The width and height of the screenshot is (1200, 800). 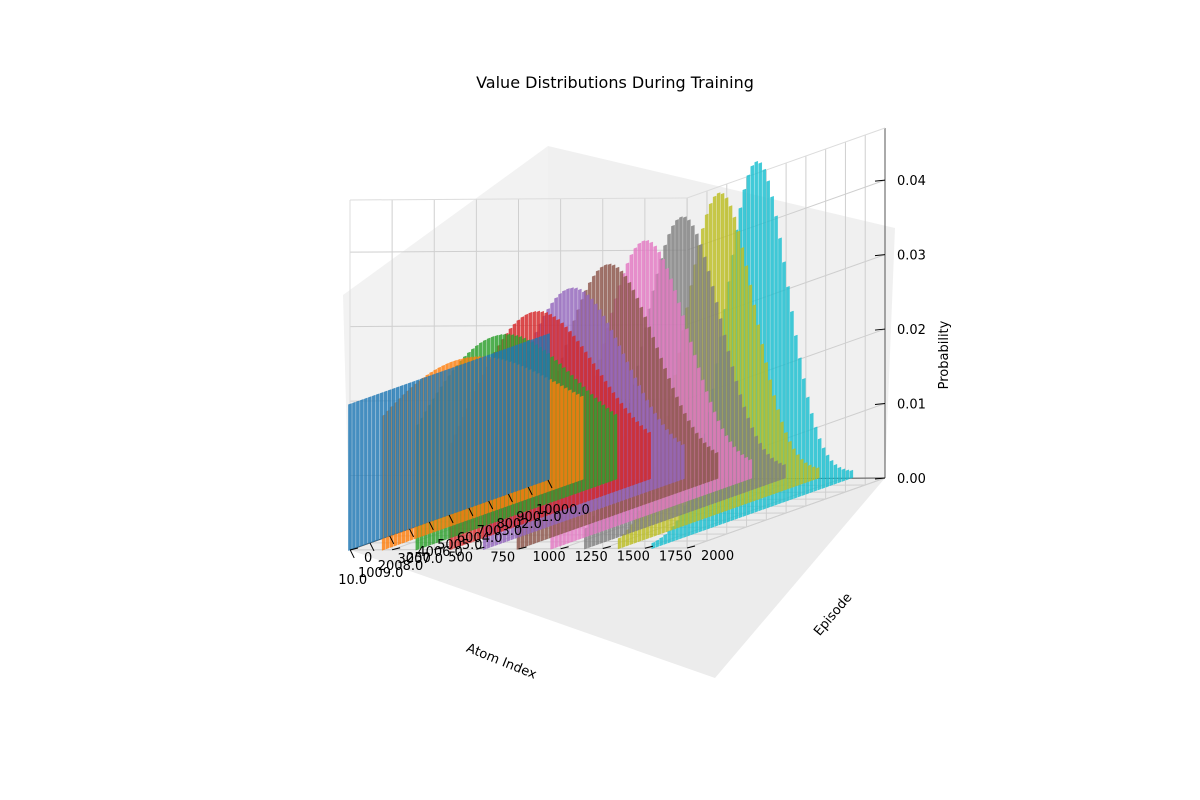 What do you see at coordinates (833, 614) in the screenshot?
I see `y-axis-label: Episode` at bounding box center [833, 614].